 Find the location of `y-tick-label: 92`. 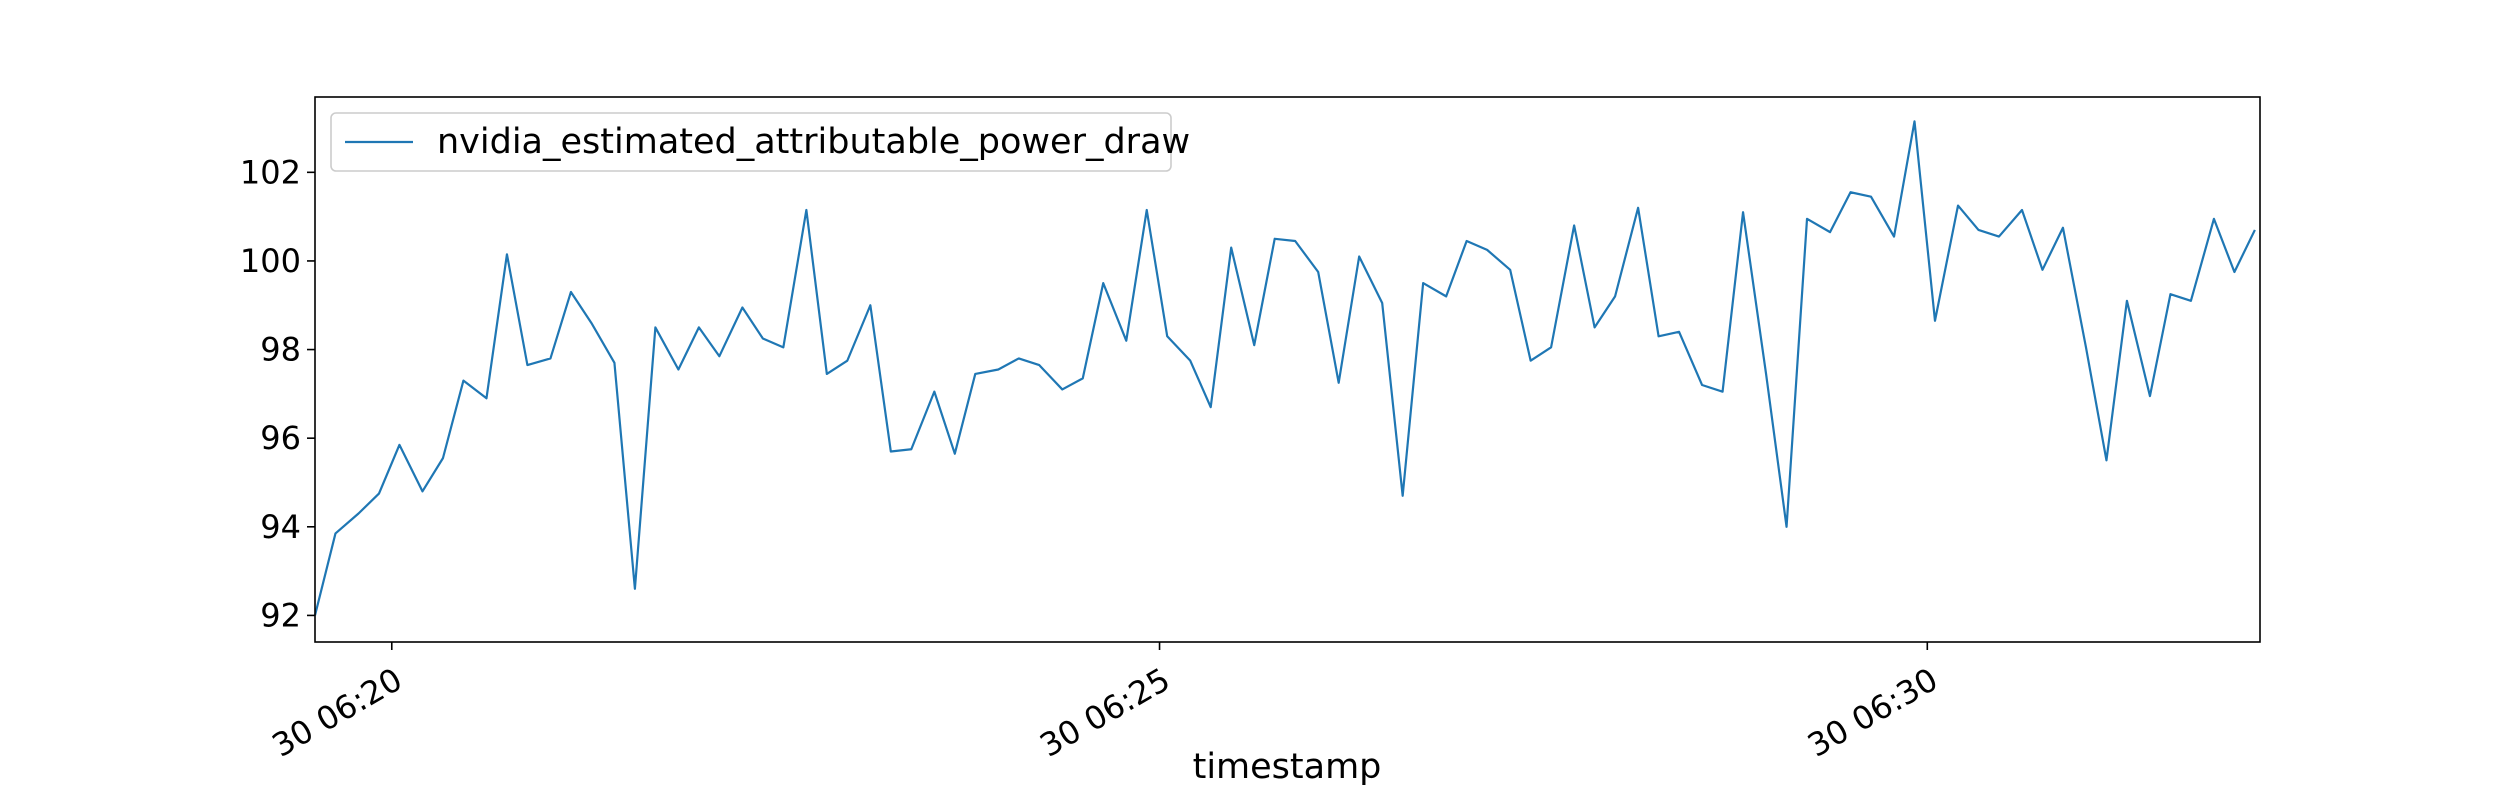

y-tick-label: 92 is located at coordinates (280, 615).